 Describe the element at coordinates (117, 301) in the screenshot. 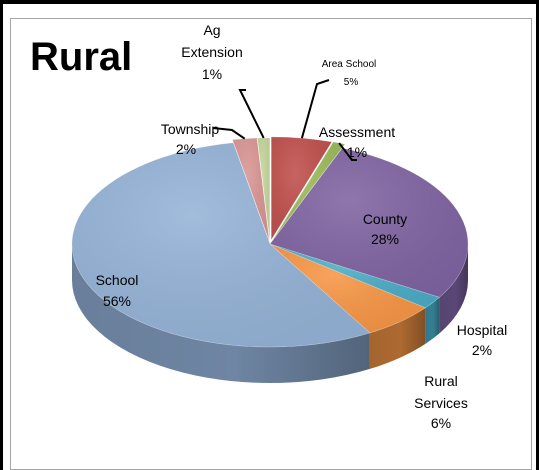

I see `label-school-pct: 56%` at that location.